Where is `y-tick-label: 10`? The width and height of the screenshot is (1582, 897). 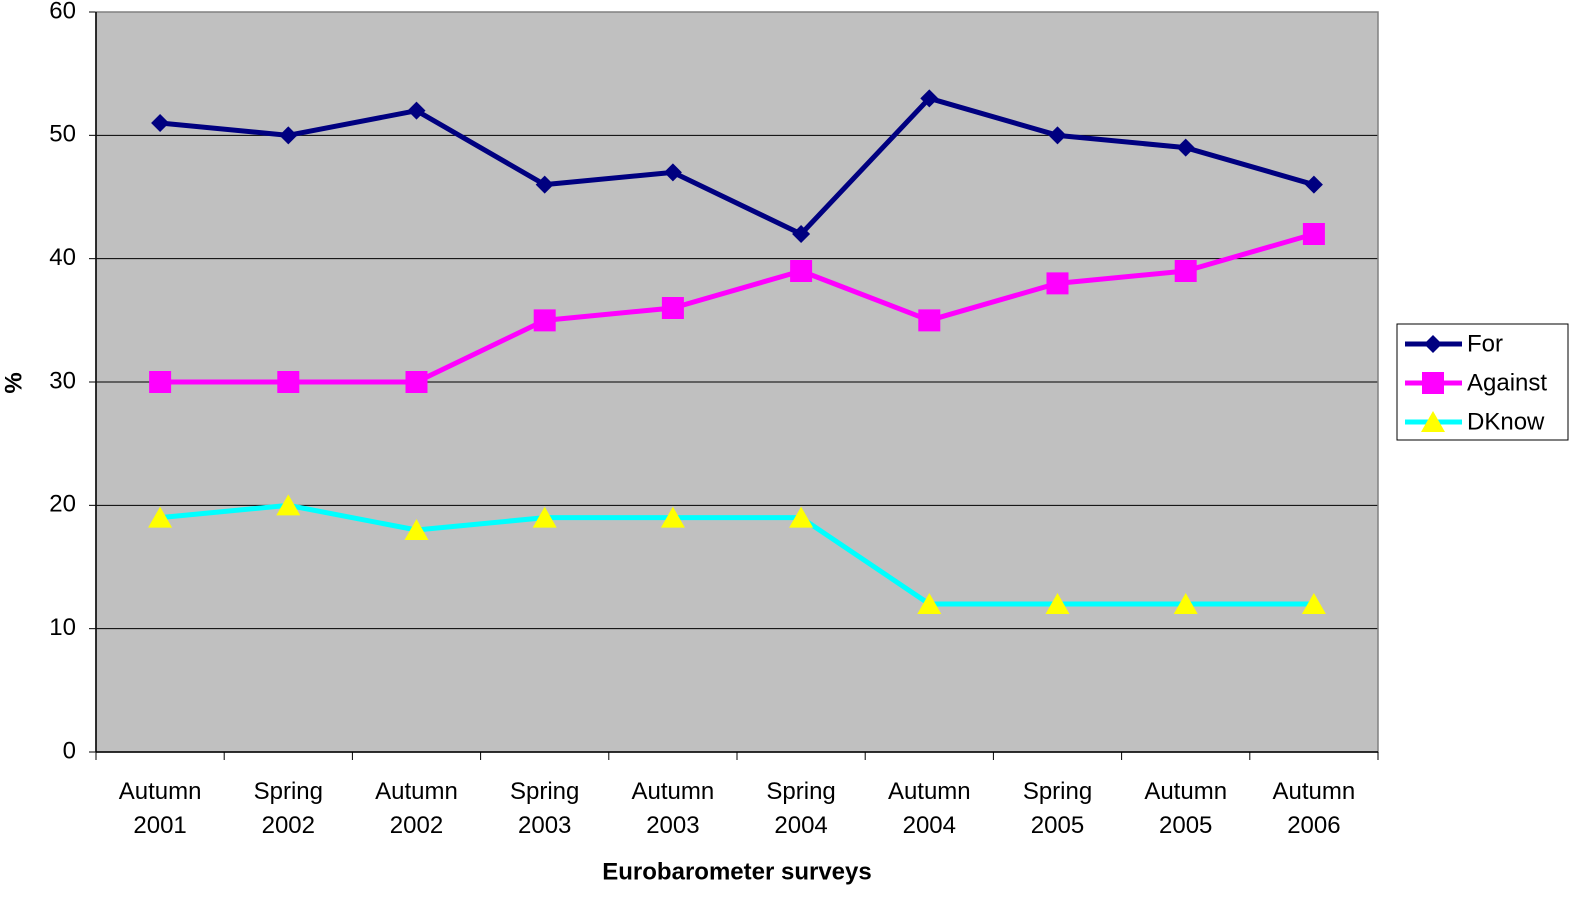
y-tick-label: 10 is located at coordinates (62, 627).